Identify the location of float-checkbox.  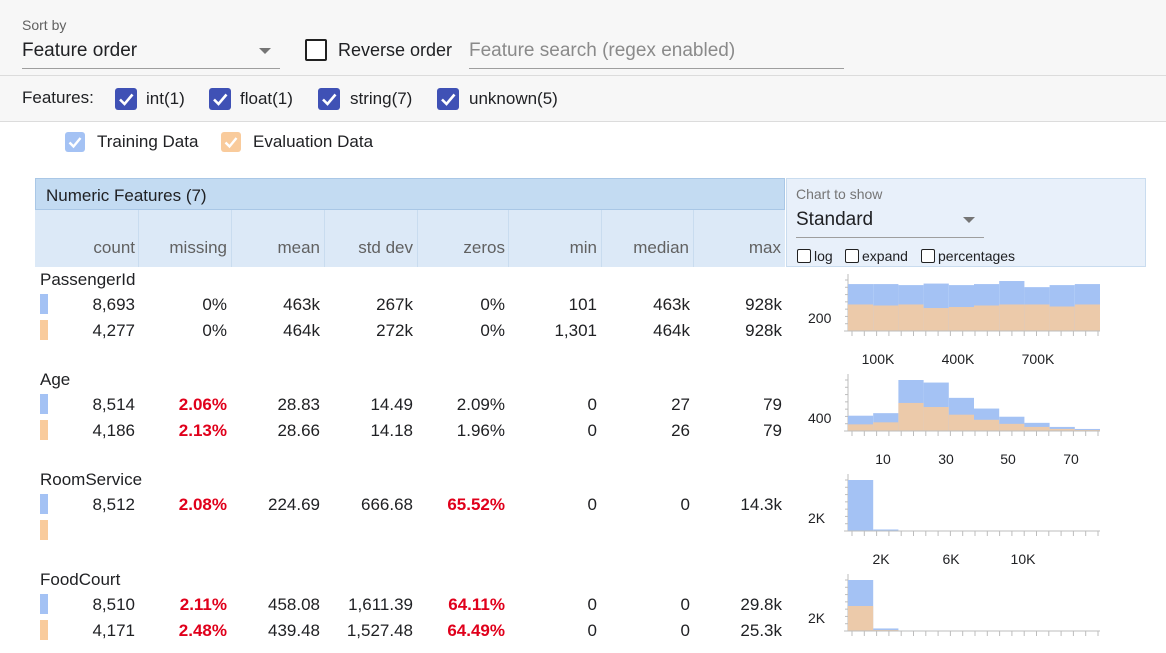
(220, 99).